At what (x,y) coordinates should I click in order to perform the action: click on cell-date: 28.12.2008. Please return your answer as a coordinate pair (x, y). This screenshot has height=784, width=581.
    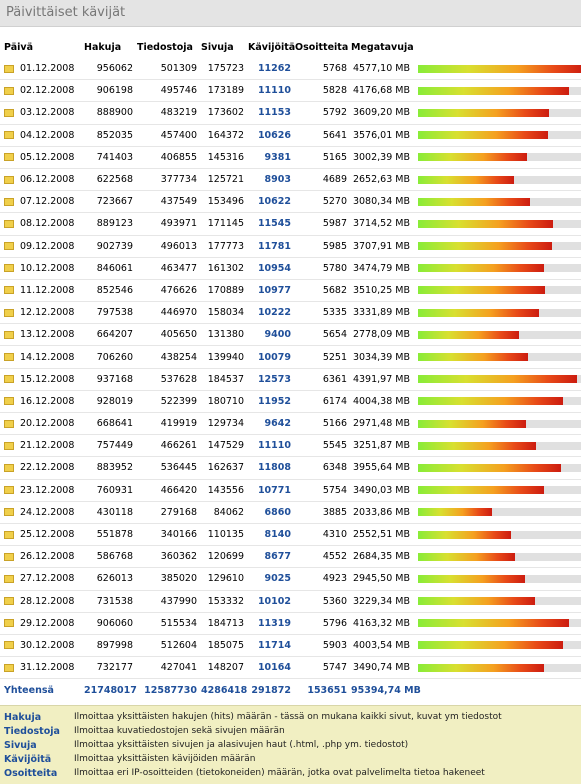
    Looking at the image, I should click on (42, 601).